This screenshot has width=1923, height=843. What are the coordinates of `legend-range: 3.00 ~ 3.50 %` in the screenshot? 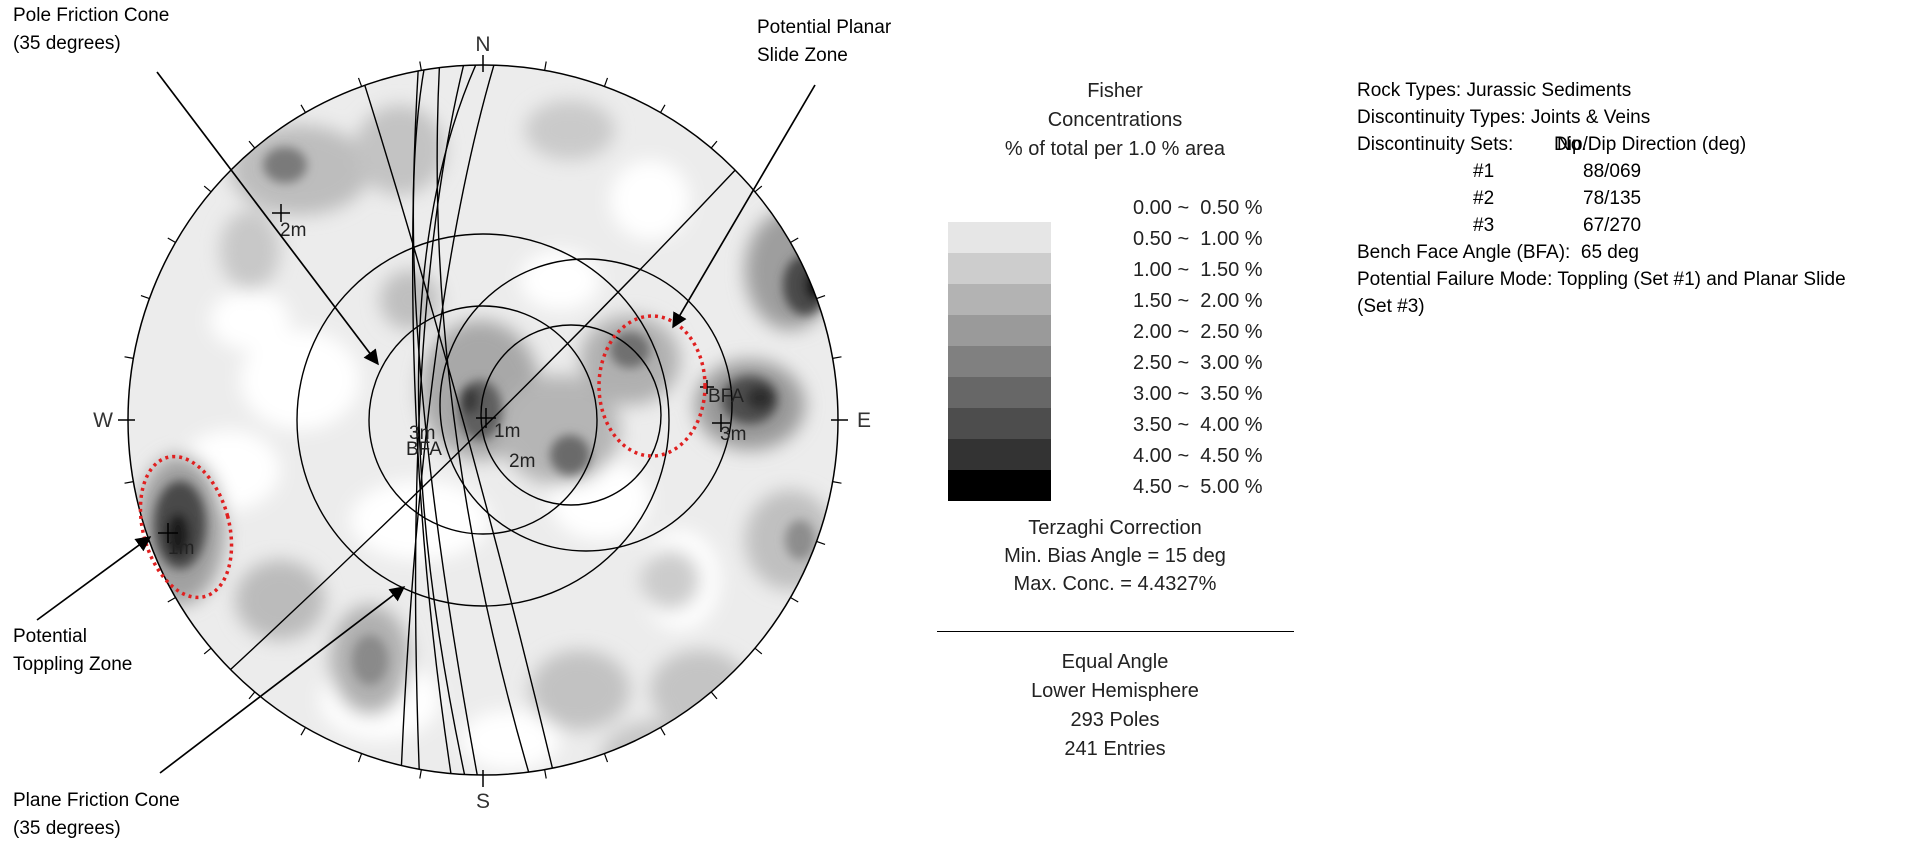 It's located at (1198, 394).